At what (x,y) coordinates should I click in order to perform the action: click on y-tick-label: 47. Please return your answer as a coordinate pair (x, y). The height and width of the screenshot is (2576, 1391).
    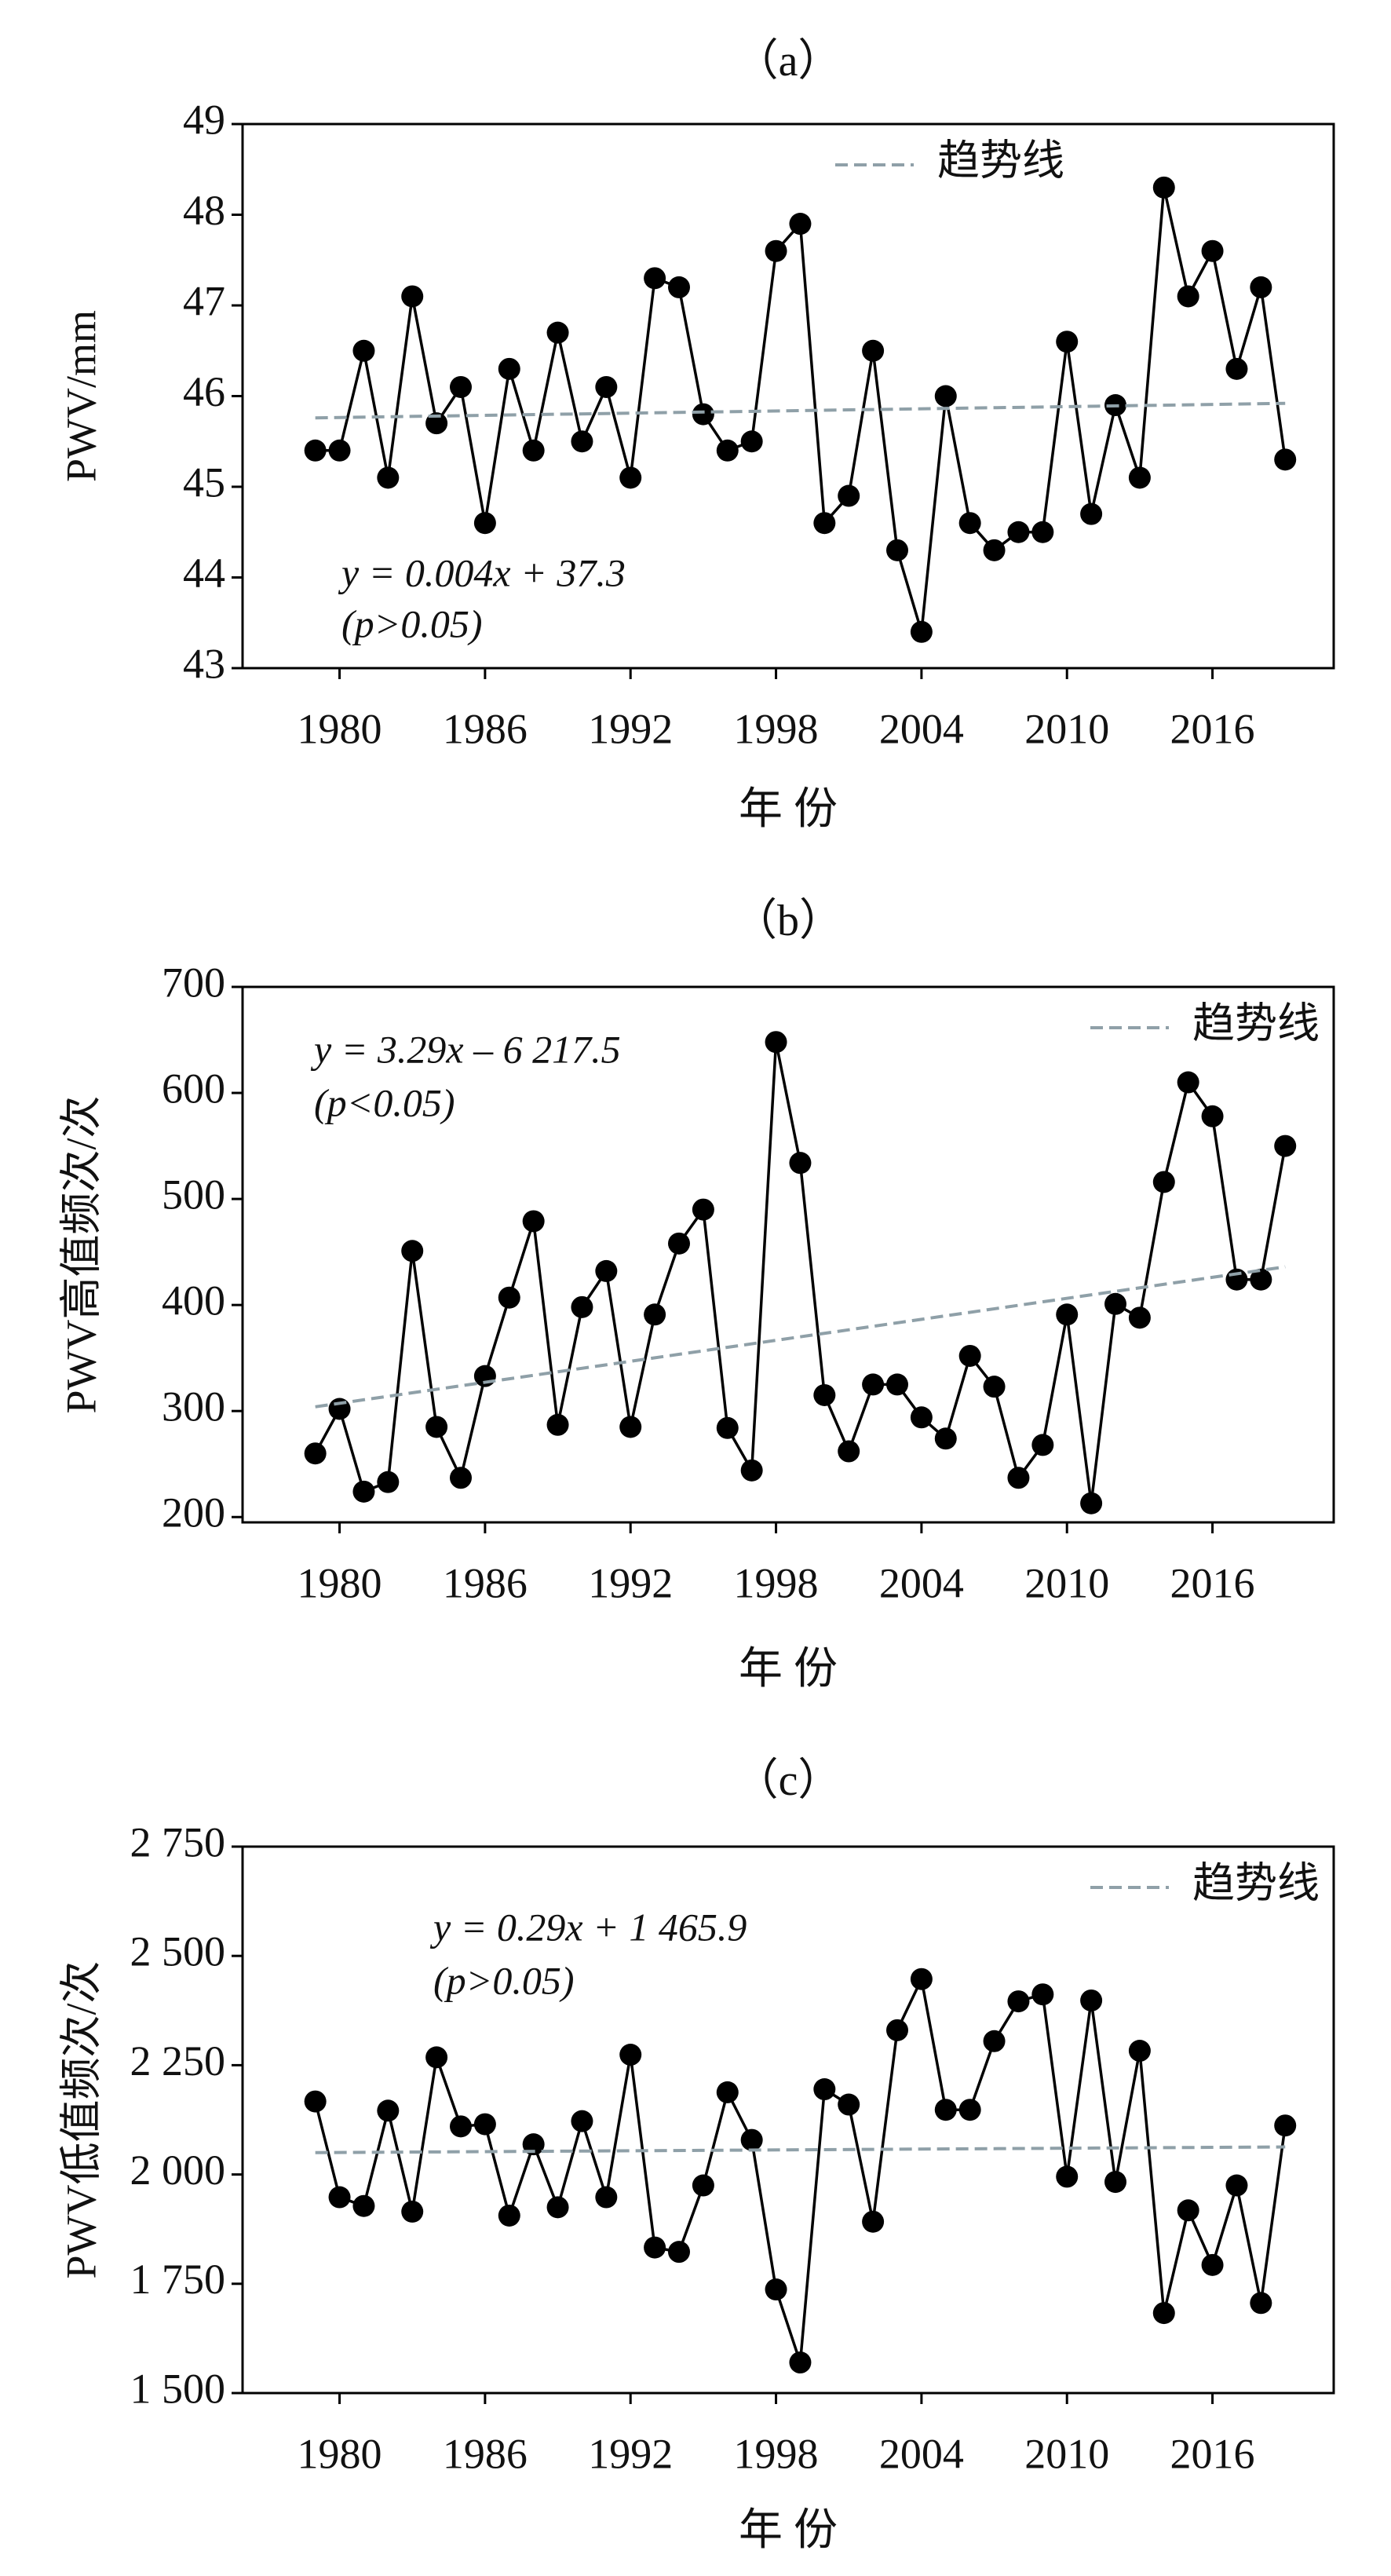
    Looking at the image, I should click on (204, 300).